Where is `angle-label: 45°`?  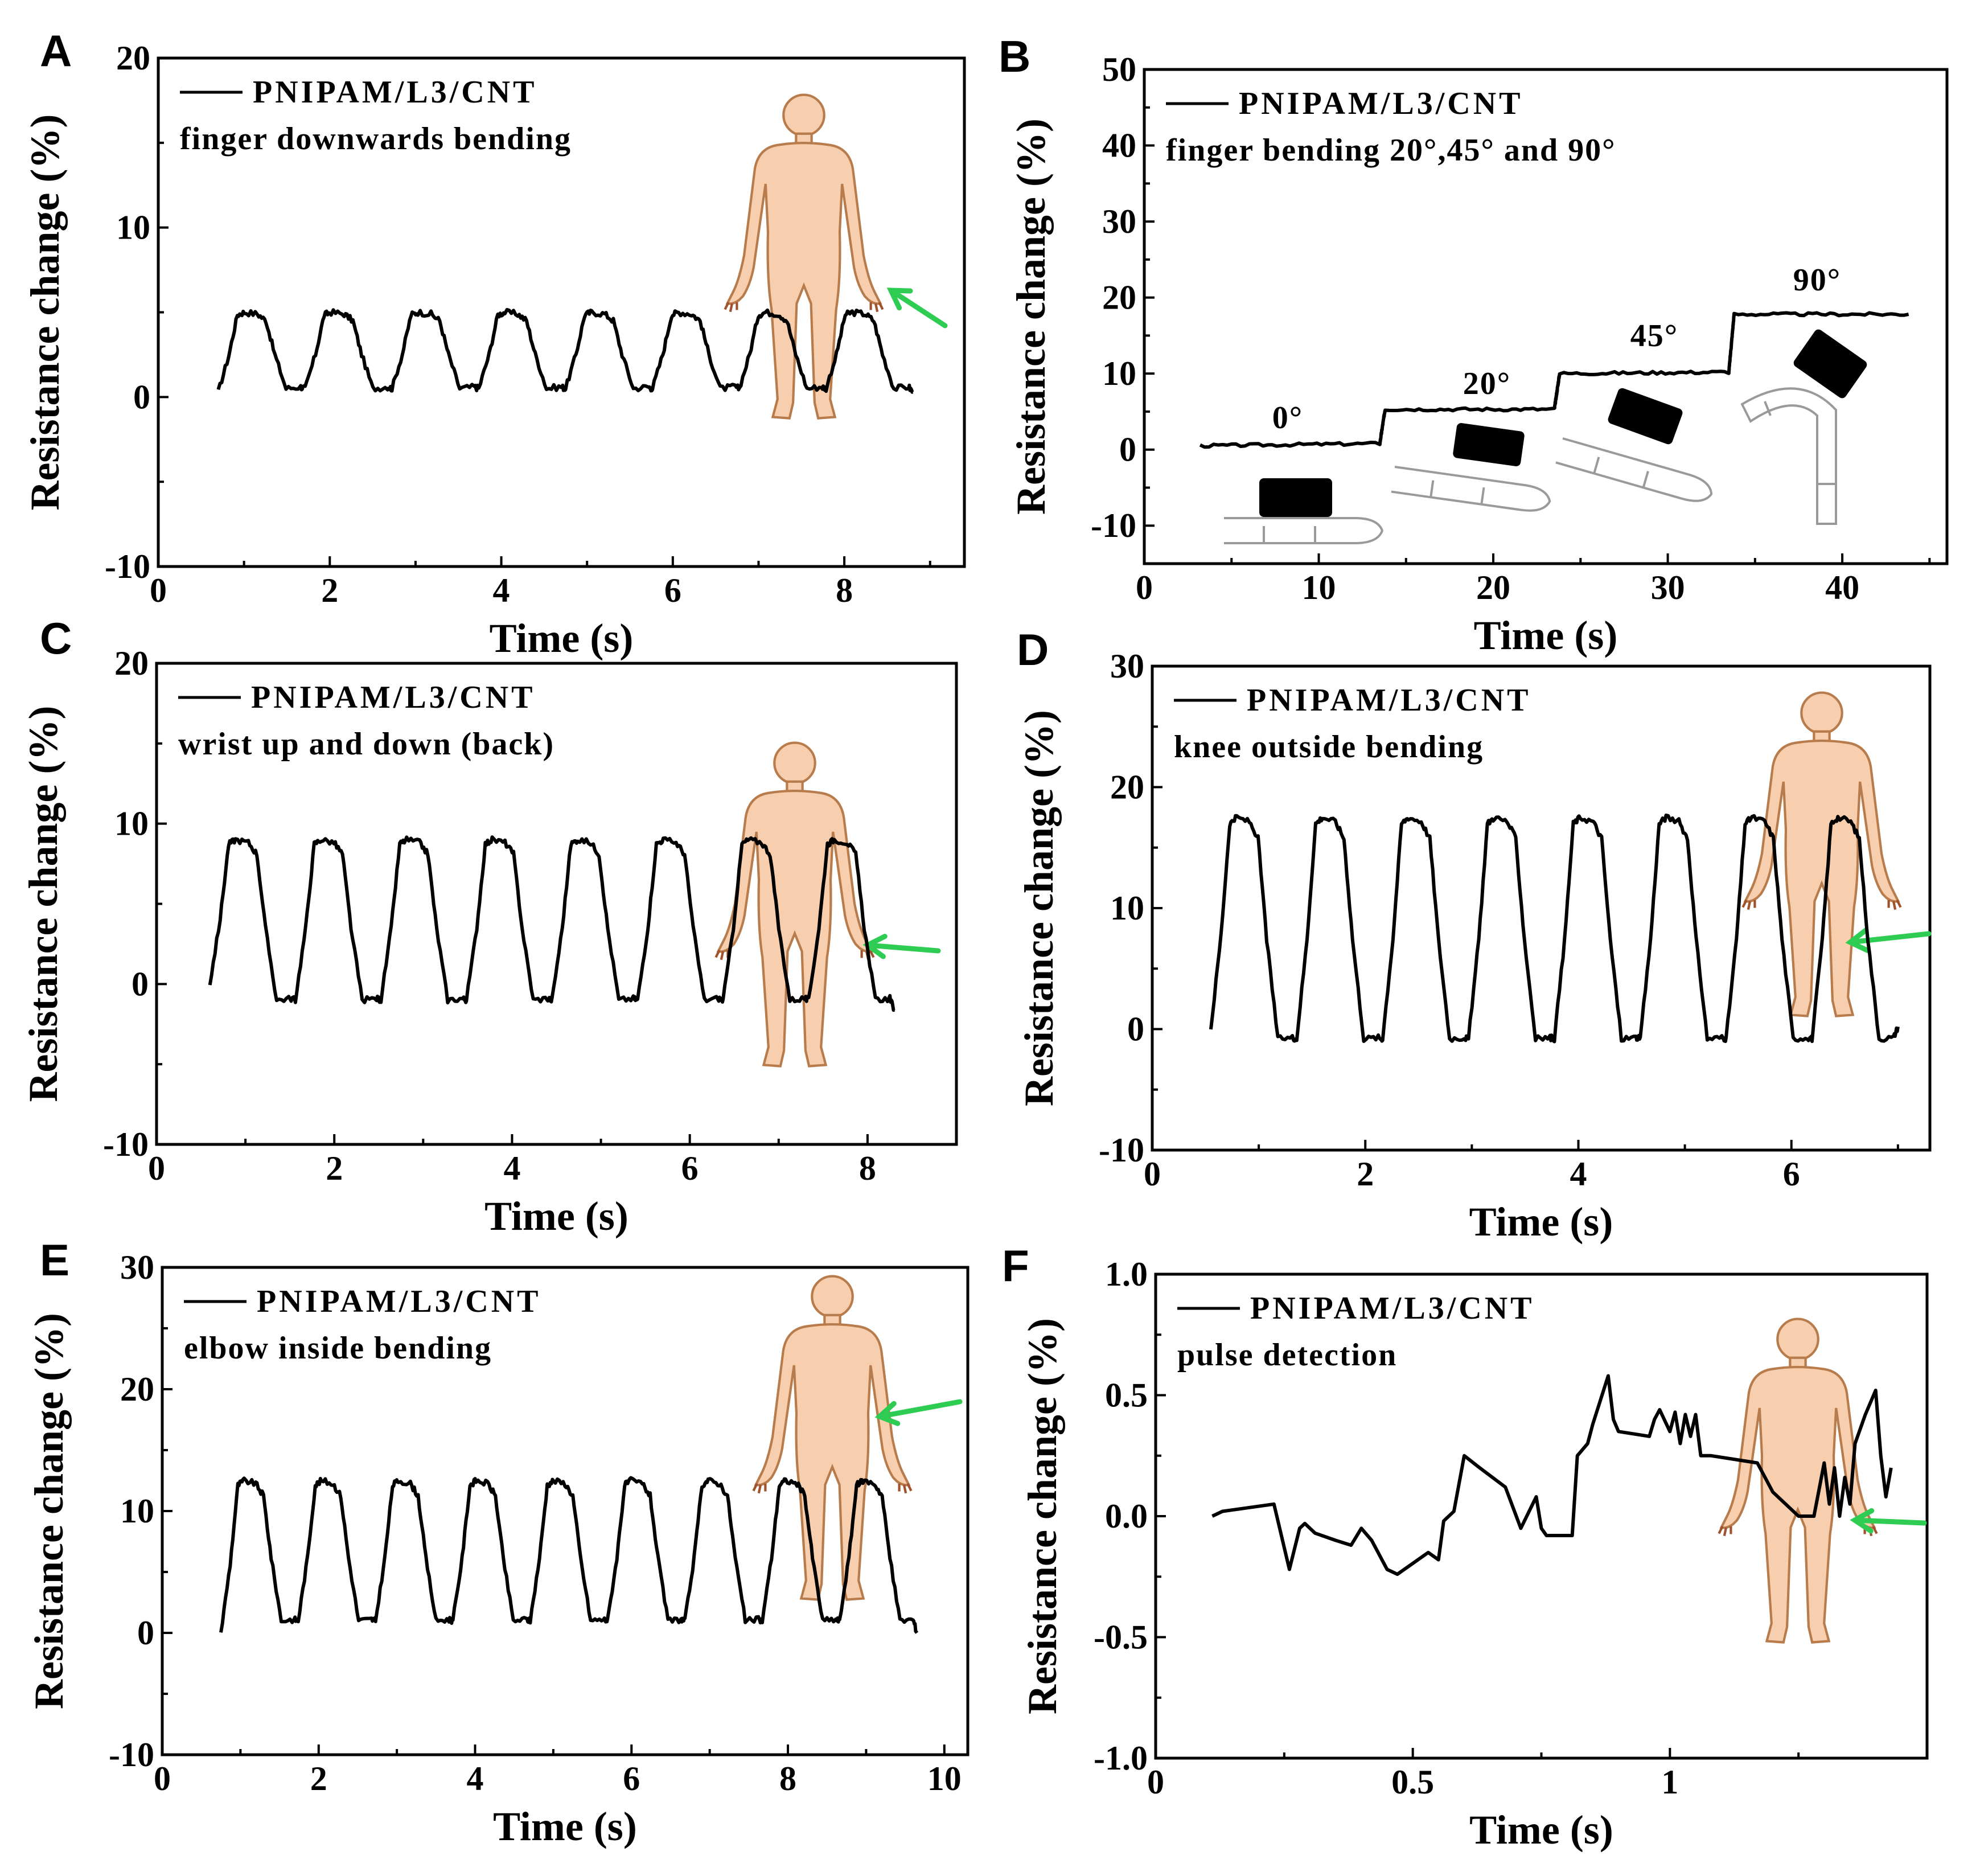
angle-label: 45° is located at coordinates (1654, 336).